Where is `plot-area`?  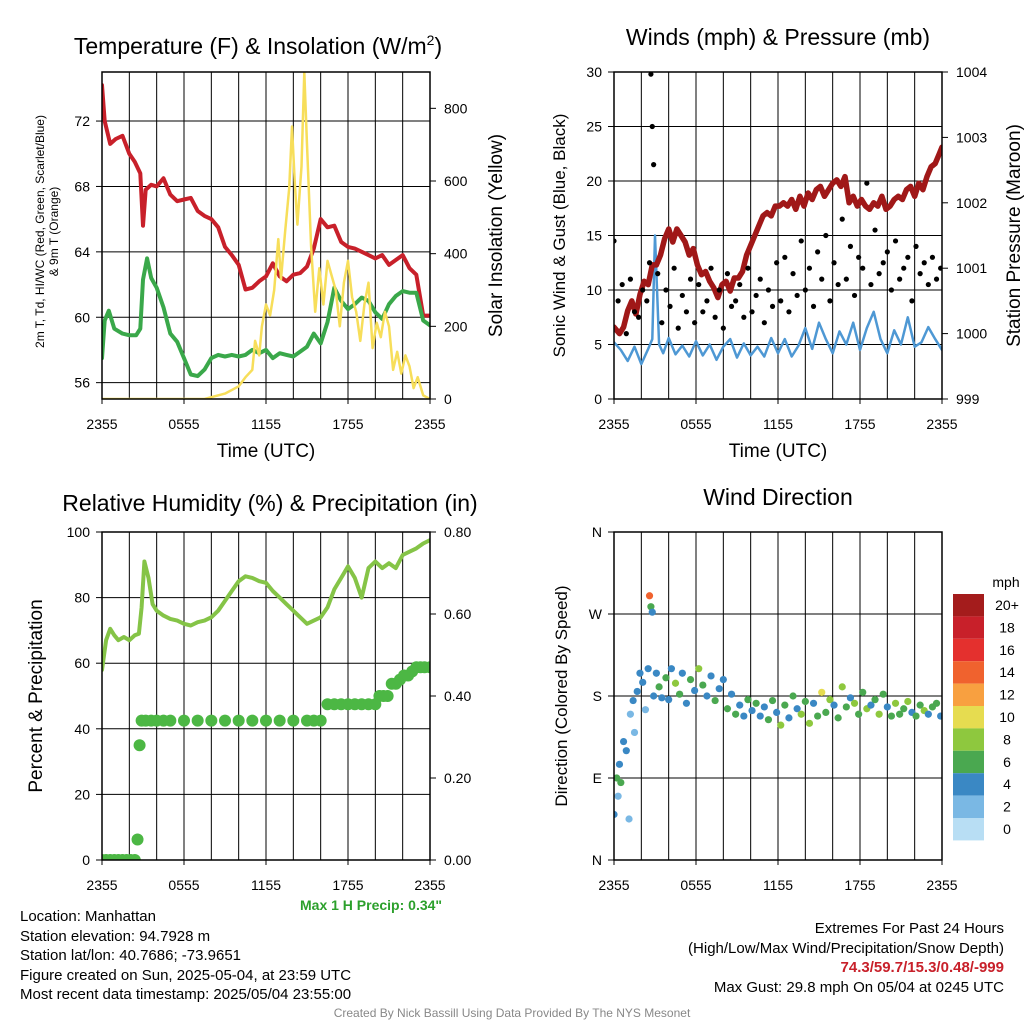 plot-area is located at coordinates (266, 235).